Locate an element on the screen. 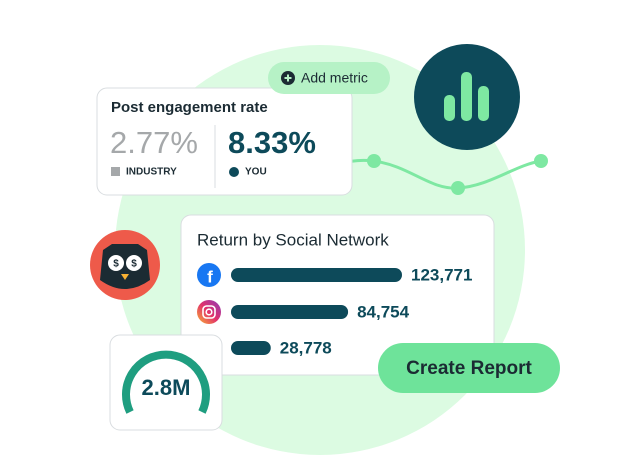 The image size is (640, 469). you-value: 8.33% is located at coordinates (272, 142).